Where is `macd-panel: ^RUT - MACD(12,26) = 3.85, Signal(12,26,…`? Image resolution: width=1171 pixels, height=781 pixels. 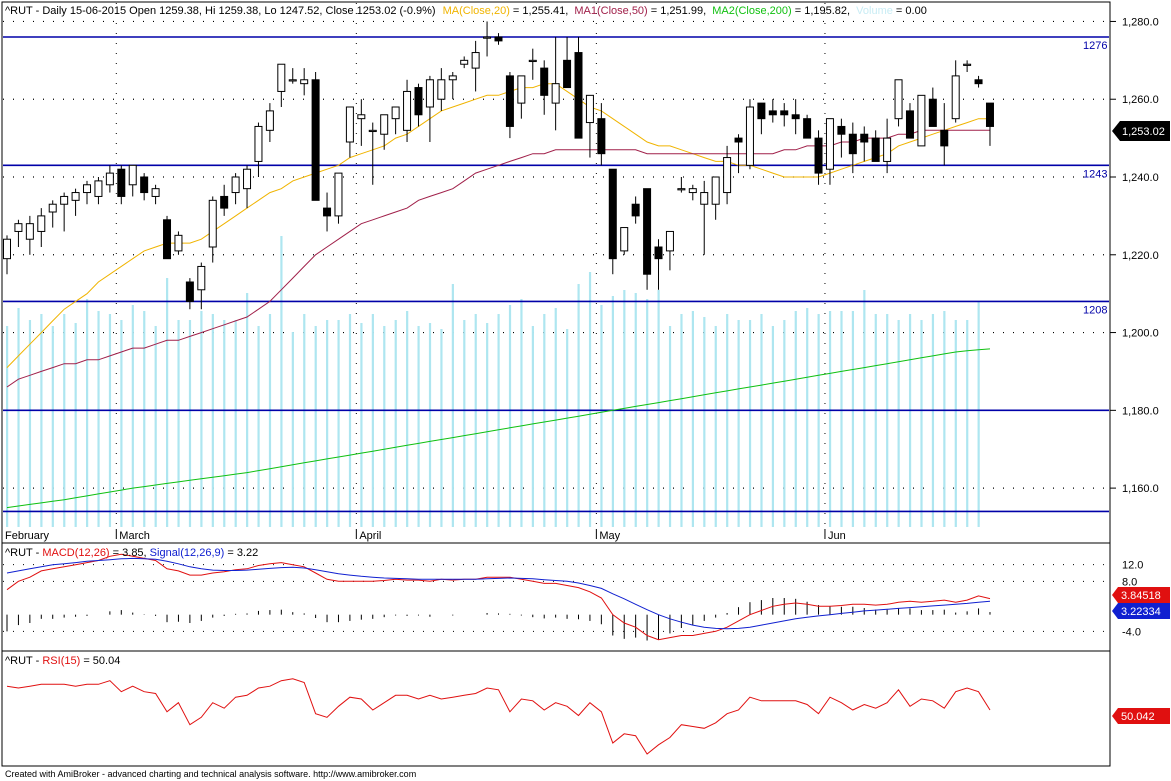
macd-panel: ^RUT - MACD(12,26) = 3.85, Signal(12,26,… is located at coordinates (585, 597).